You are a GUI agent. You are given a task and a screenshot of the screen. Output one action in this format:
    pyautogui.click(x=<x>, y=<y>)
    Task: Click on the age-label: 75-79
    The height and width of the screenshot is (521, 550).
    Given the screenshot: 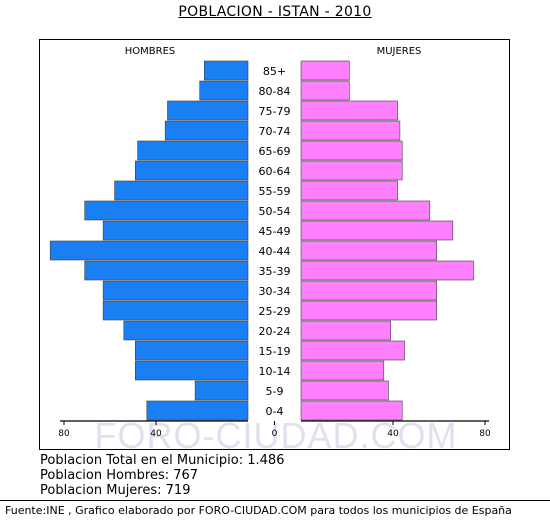 What is the action you would take?
    pyautogui.click(x=275, y=111)
    